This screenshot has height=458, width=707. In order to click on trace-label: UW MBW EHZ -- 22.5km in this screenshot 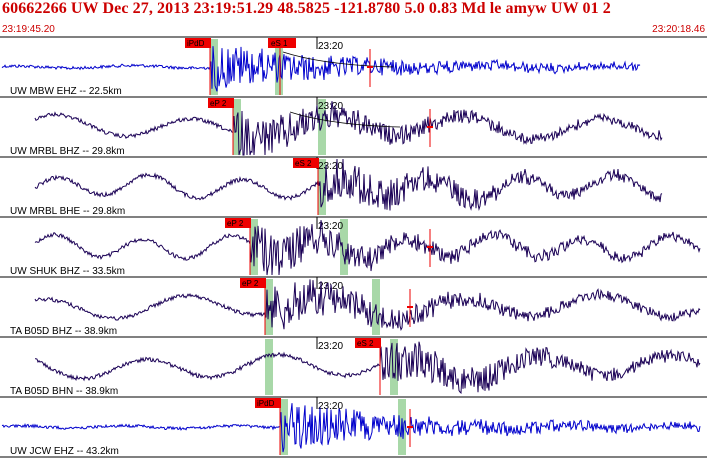, I will do `click(66, 91)`.